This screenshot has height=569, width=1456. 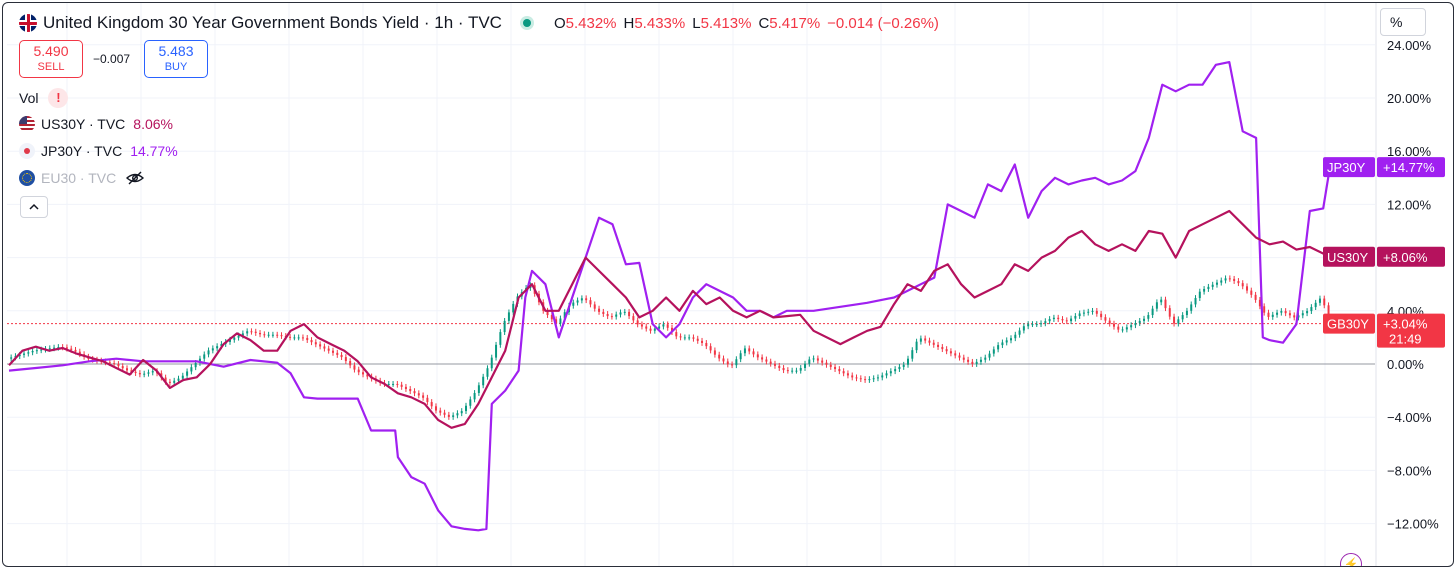 I want to click on price-change: −0.014 (−0.26%), so click(x=883, y=23).